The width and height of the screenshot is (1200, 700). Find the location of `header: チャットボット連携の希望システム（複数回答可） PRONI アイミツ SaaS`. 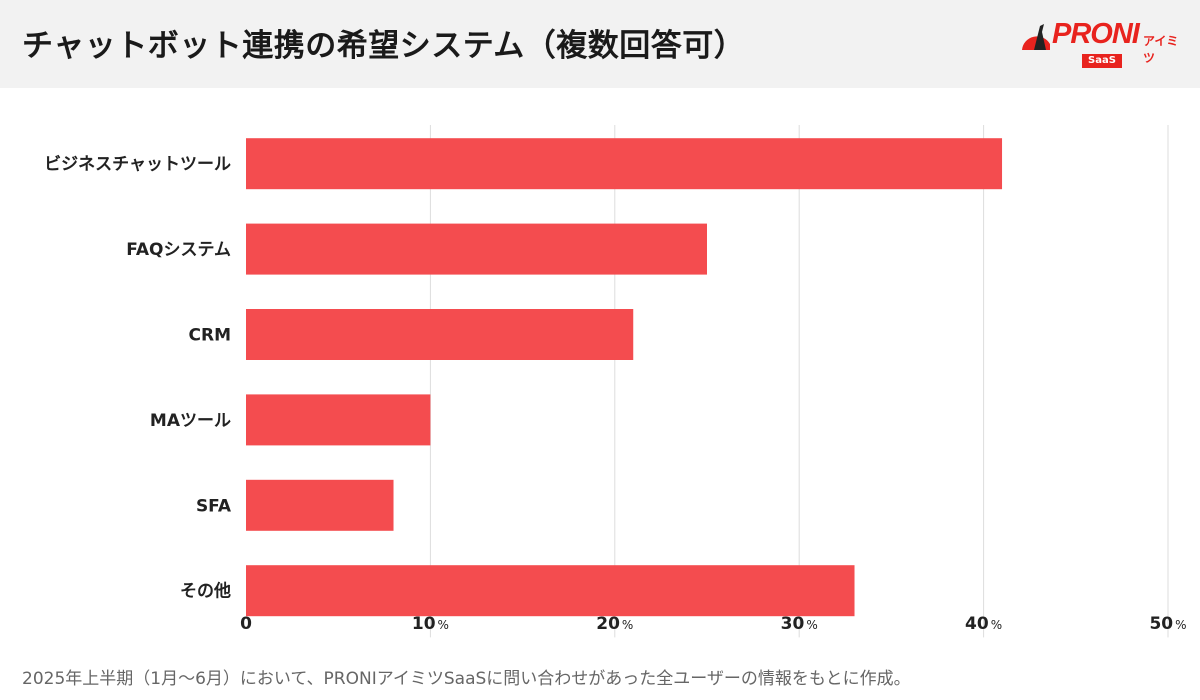

header: チャットボット連携の希望システム（複数回答可） PRONI アイミツ SaaS is located at coordinates (600, 44).